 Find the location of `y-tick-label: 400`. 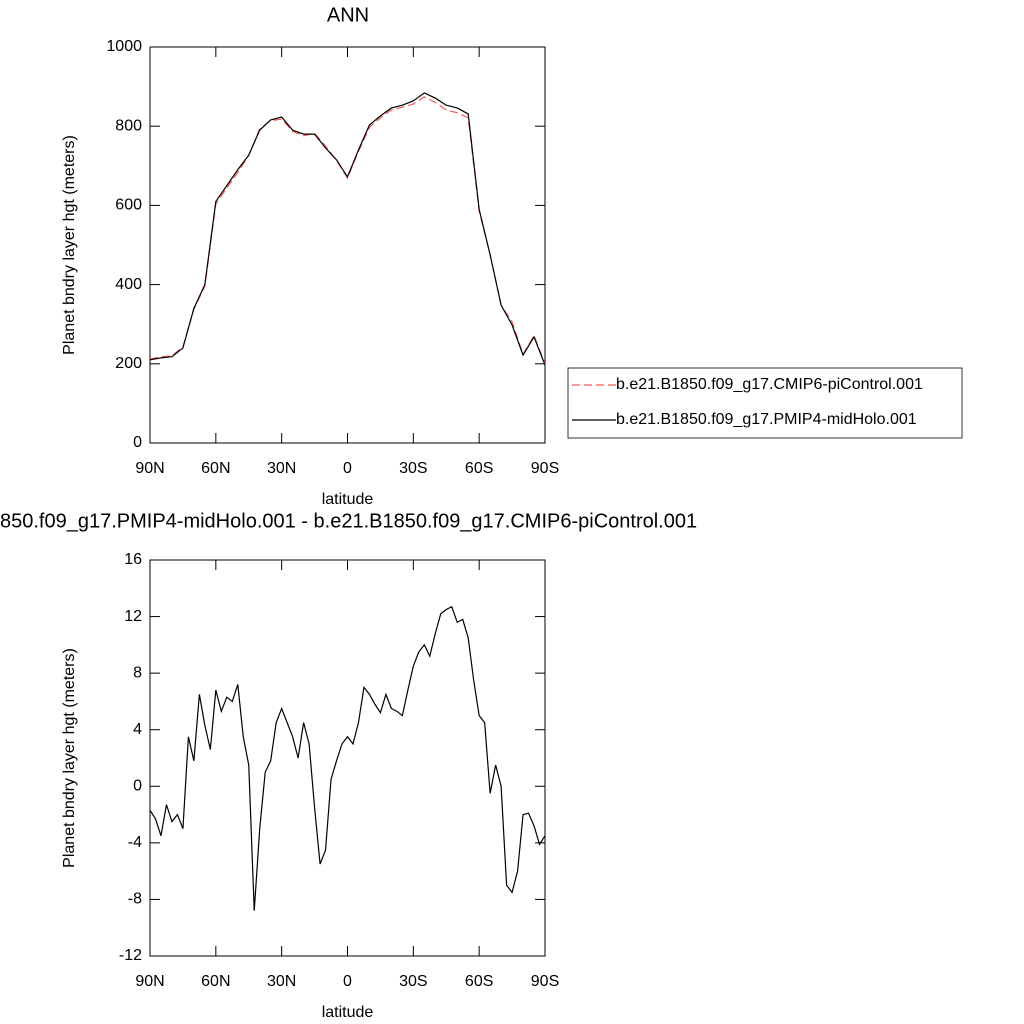

y-tick-label: 400 is located at coordinates (128, 284).